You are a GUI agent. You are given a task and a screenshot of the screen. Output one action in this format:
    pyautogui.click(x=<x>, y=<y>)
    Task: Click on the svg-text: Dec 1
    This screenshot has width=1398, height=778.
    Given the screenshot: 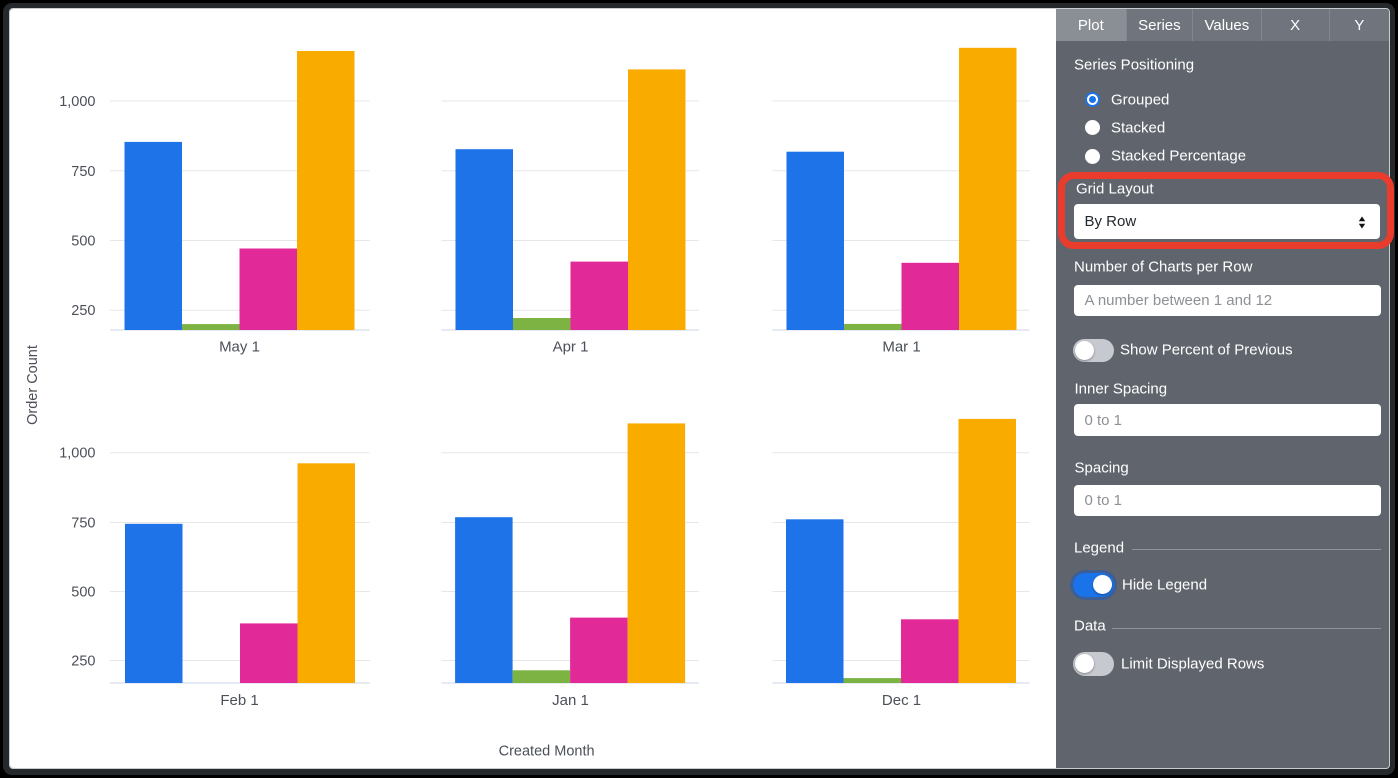 What is the action you would take?
    pyautogui.click(x=901, y=700)
    